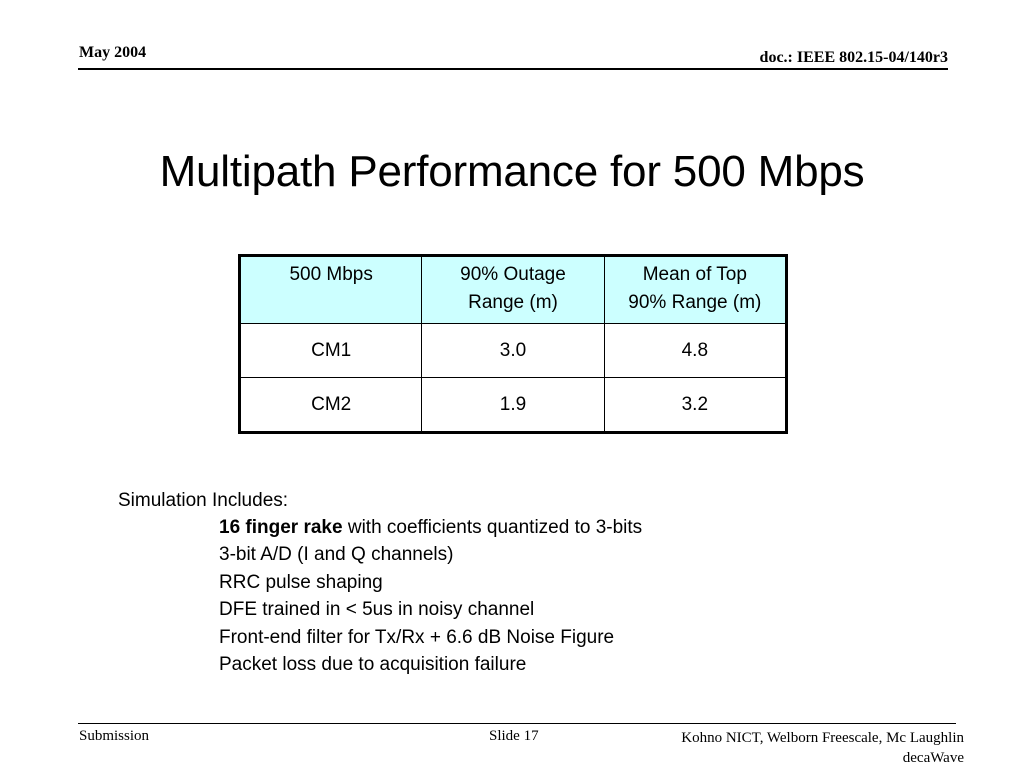  Describe the element at coordinates (695, 289) in the screenshot. I see `column-header-mean-range: Mean of Top 90% Range (m)` at that location.